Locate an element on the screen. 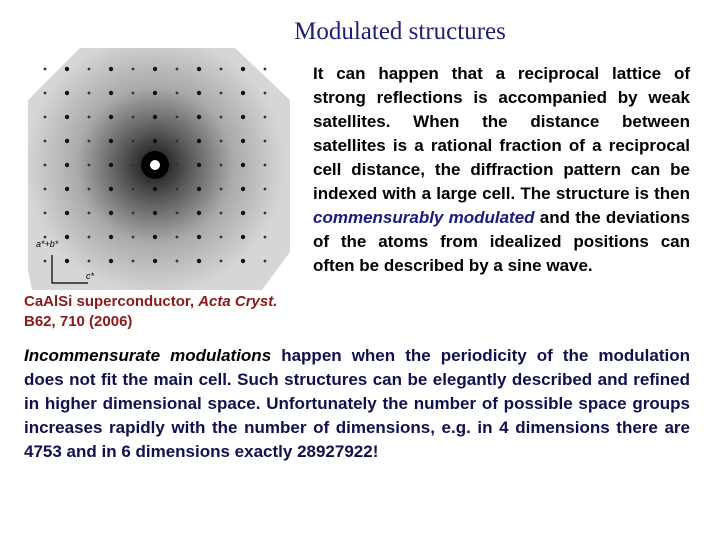  primary-beam-center is located at coordinates (155, 165).